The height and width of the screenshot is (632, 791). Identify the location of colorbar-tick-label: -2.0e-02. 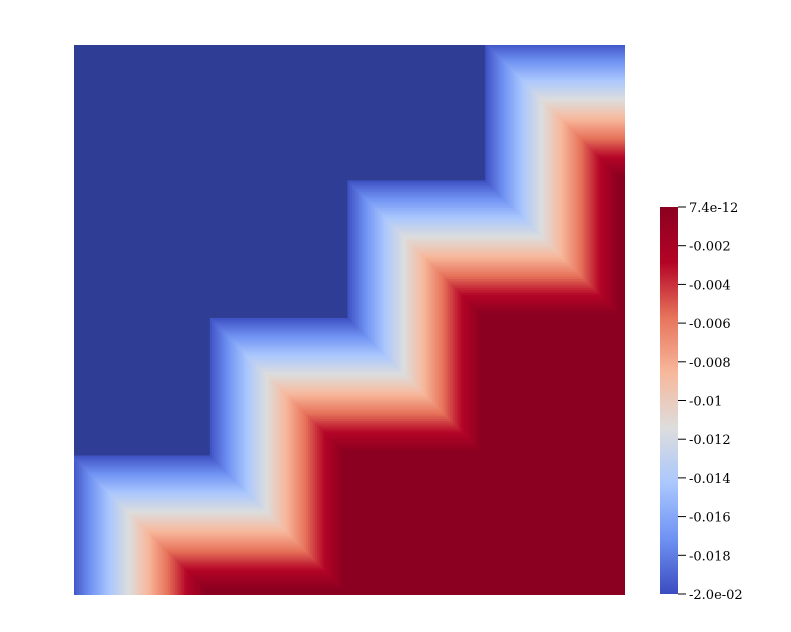
(716, 595).